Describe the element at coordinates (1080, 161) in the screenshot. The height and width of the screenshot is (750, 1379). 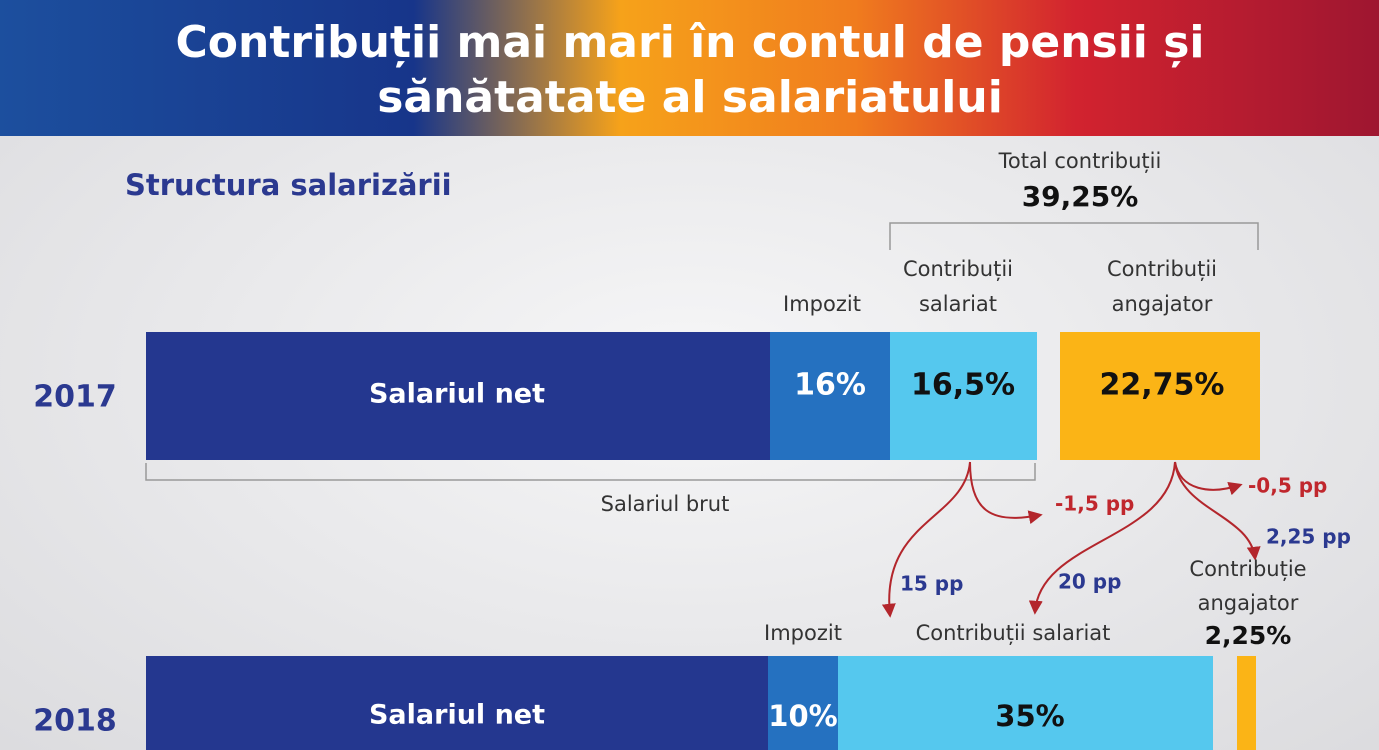
I see `total-label: Total contribuții` at that location.